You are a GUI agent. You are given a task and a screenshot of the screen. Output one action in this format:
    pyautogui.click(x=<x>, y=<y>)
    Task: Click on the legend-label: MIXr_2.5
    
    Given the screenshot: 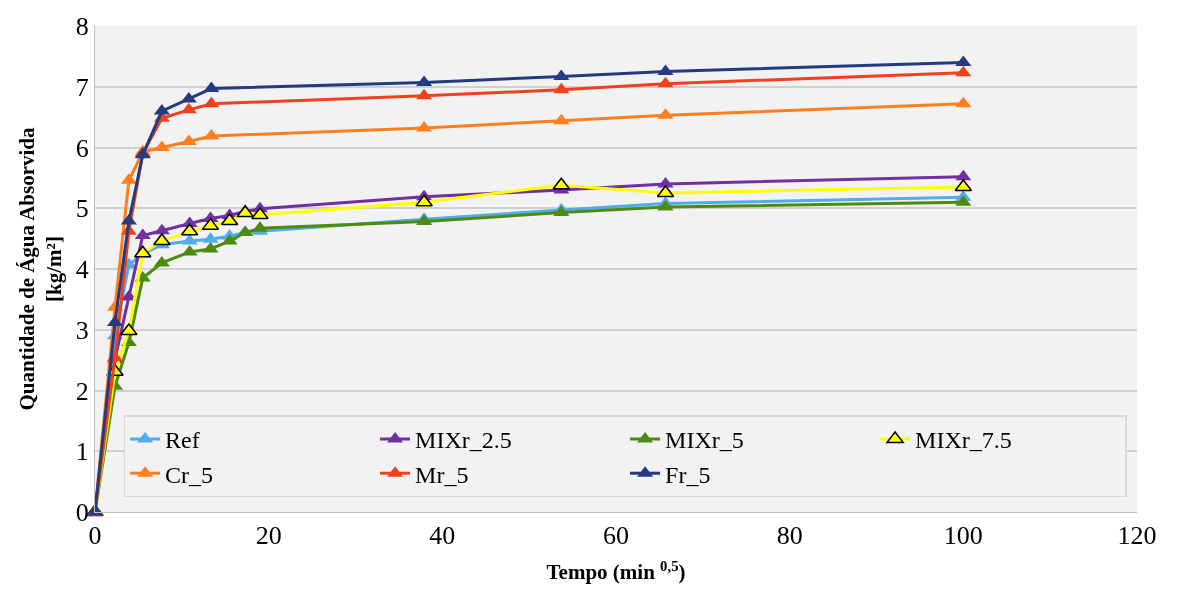 What is the action you would take?
    pyautogui.click(x=463, y=440)
    